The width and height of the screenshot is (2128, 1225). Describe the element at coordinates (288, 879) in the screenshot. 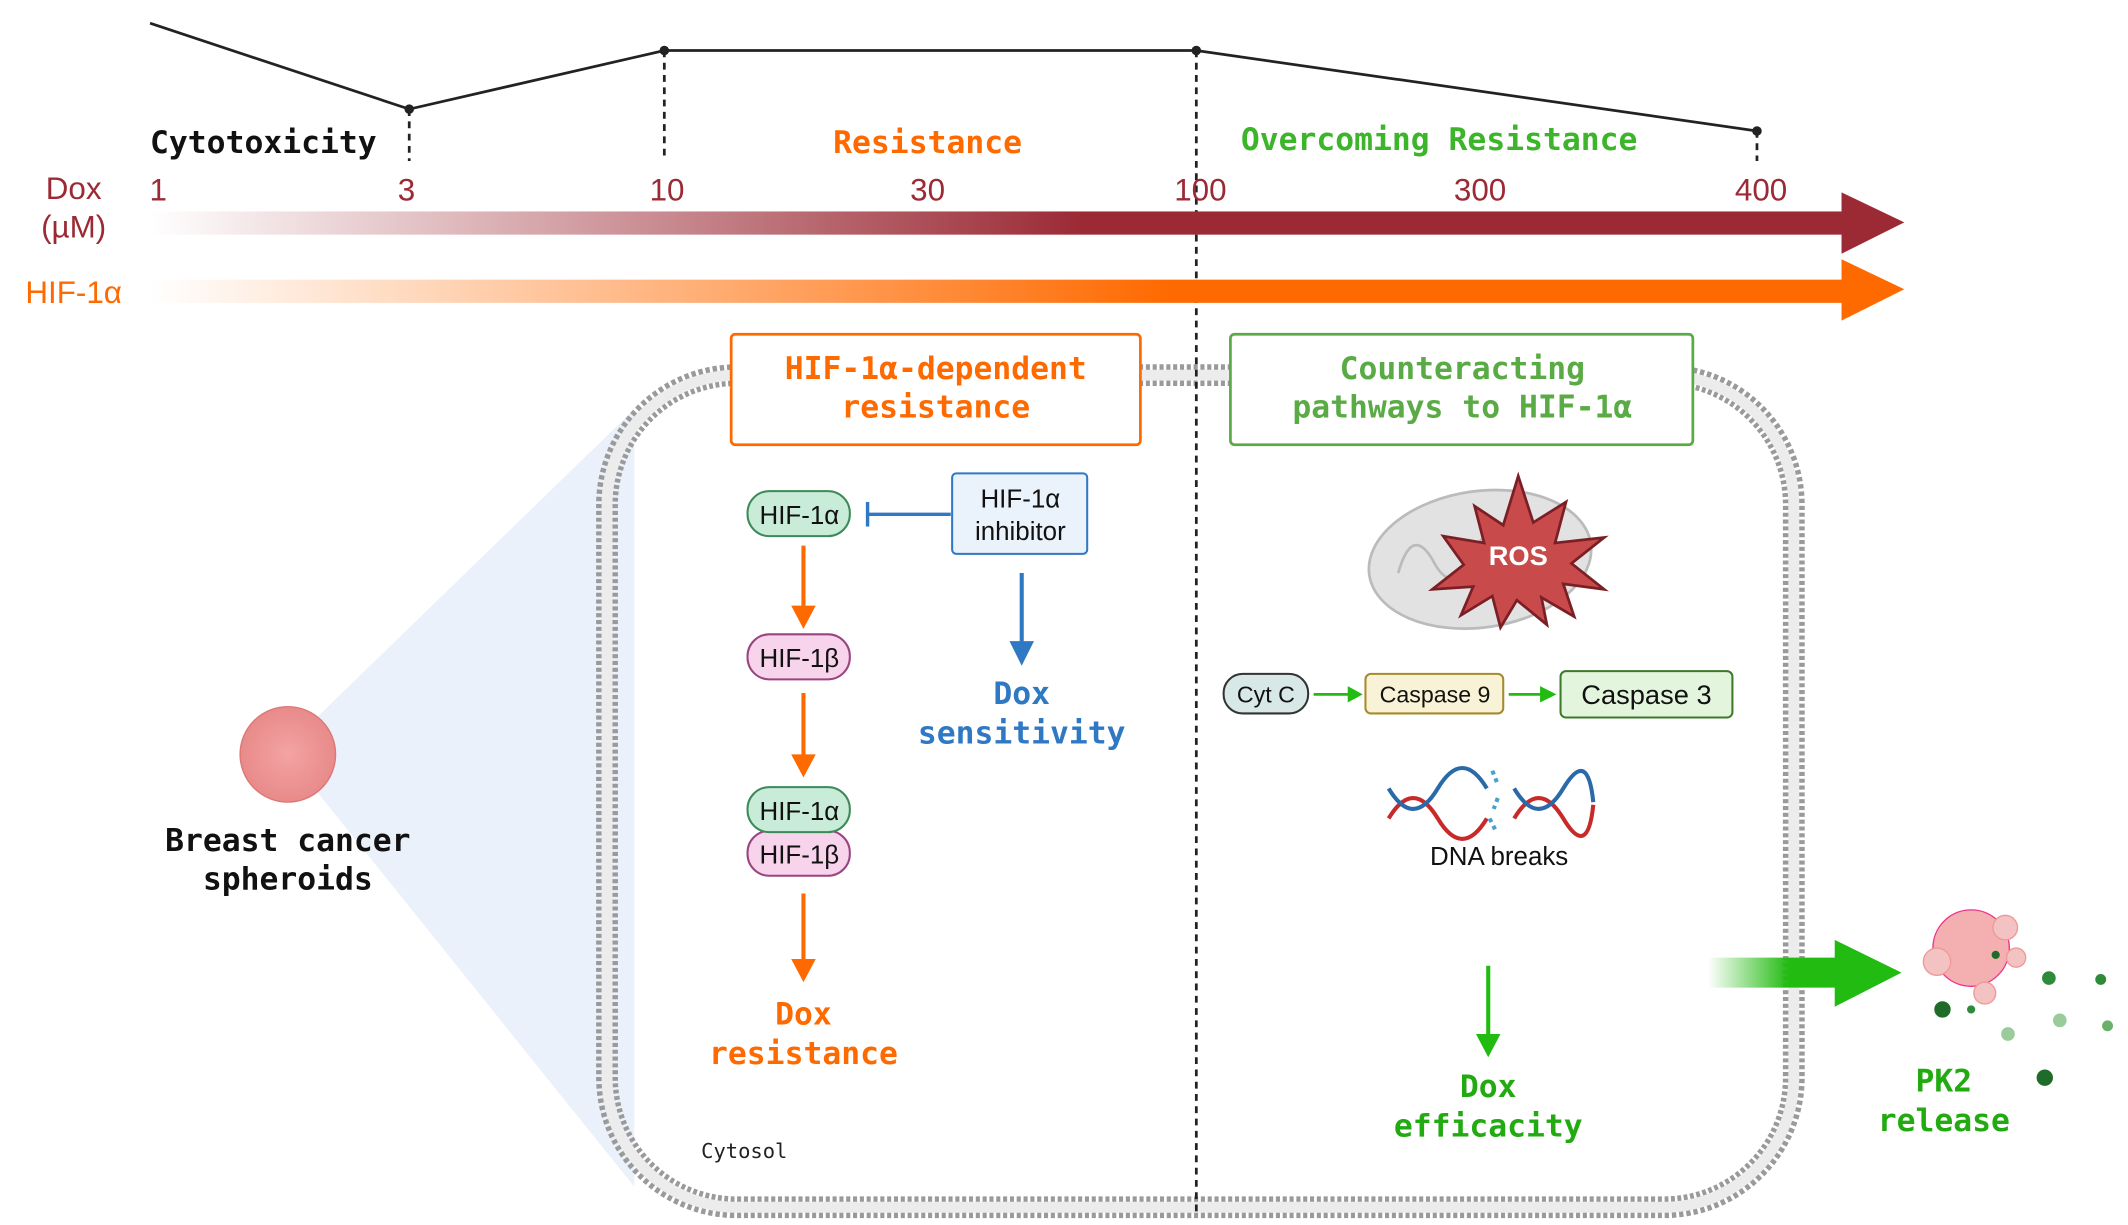

I see `spheroid-label-2: spheroids` at that location.